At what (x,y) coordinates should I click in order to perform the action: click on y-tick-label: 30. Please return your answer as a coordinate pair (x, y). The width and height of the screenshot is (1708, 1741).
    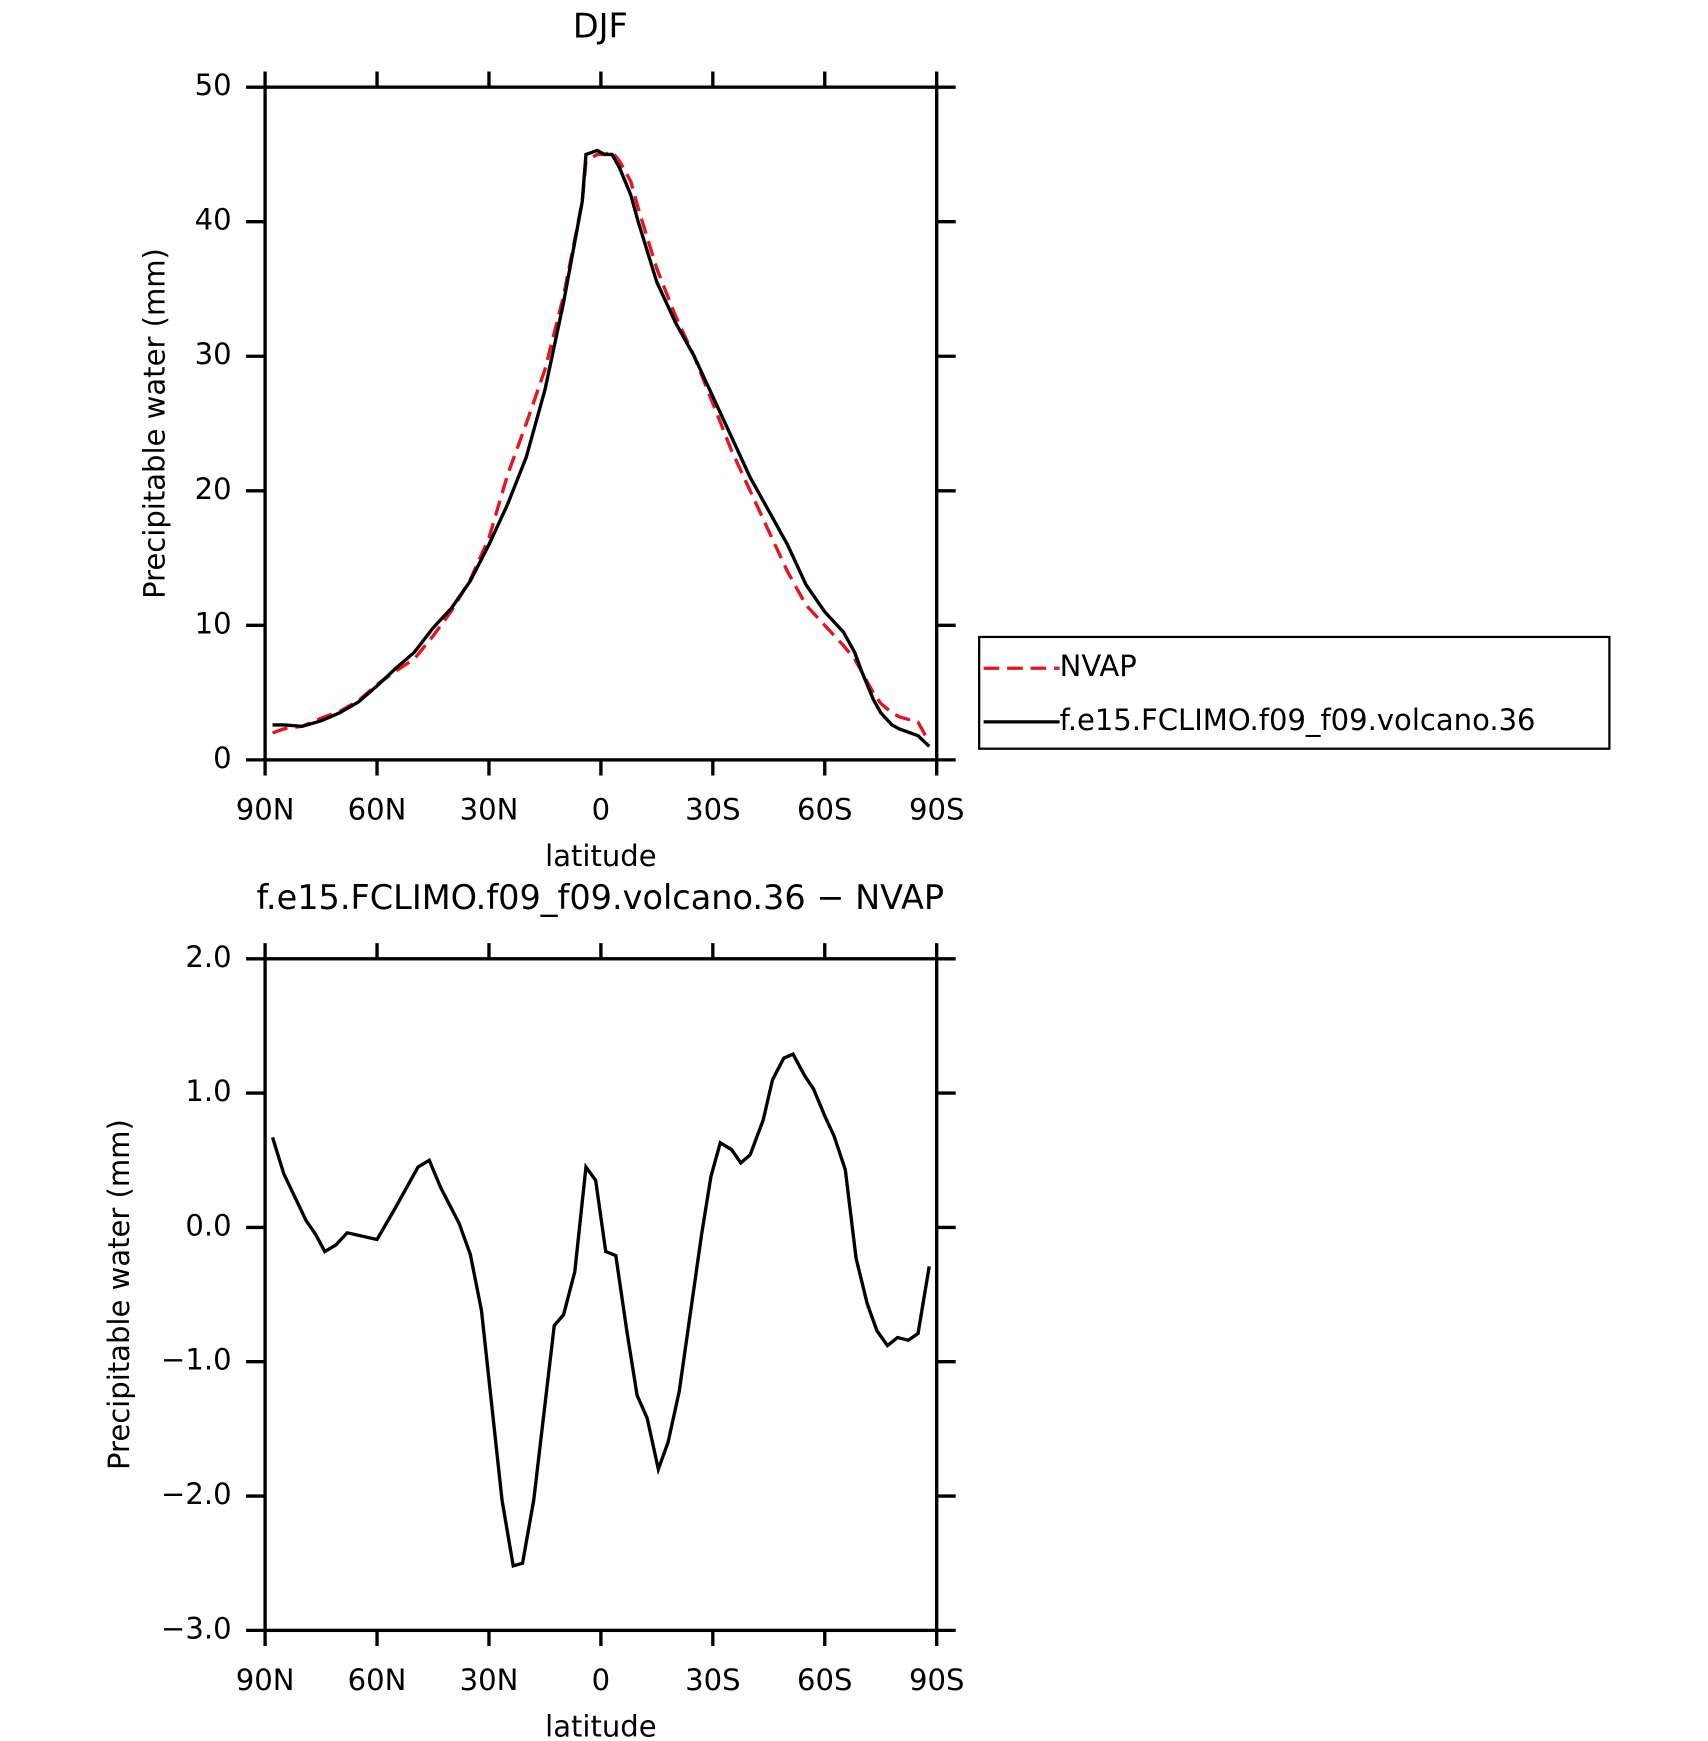
    Looking at the image, I should click on (213, 354).